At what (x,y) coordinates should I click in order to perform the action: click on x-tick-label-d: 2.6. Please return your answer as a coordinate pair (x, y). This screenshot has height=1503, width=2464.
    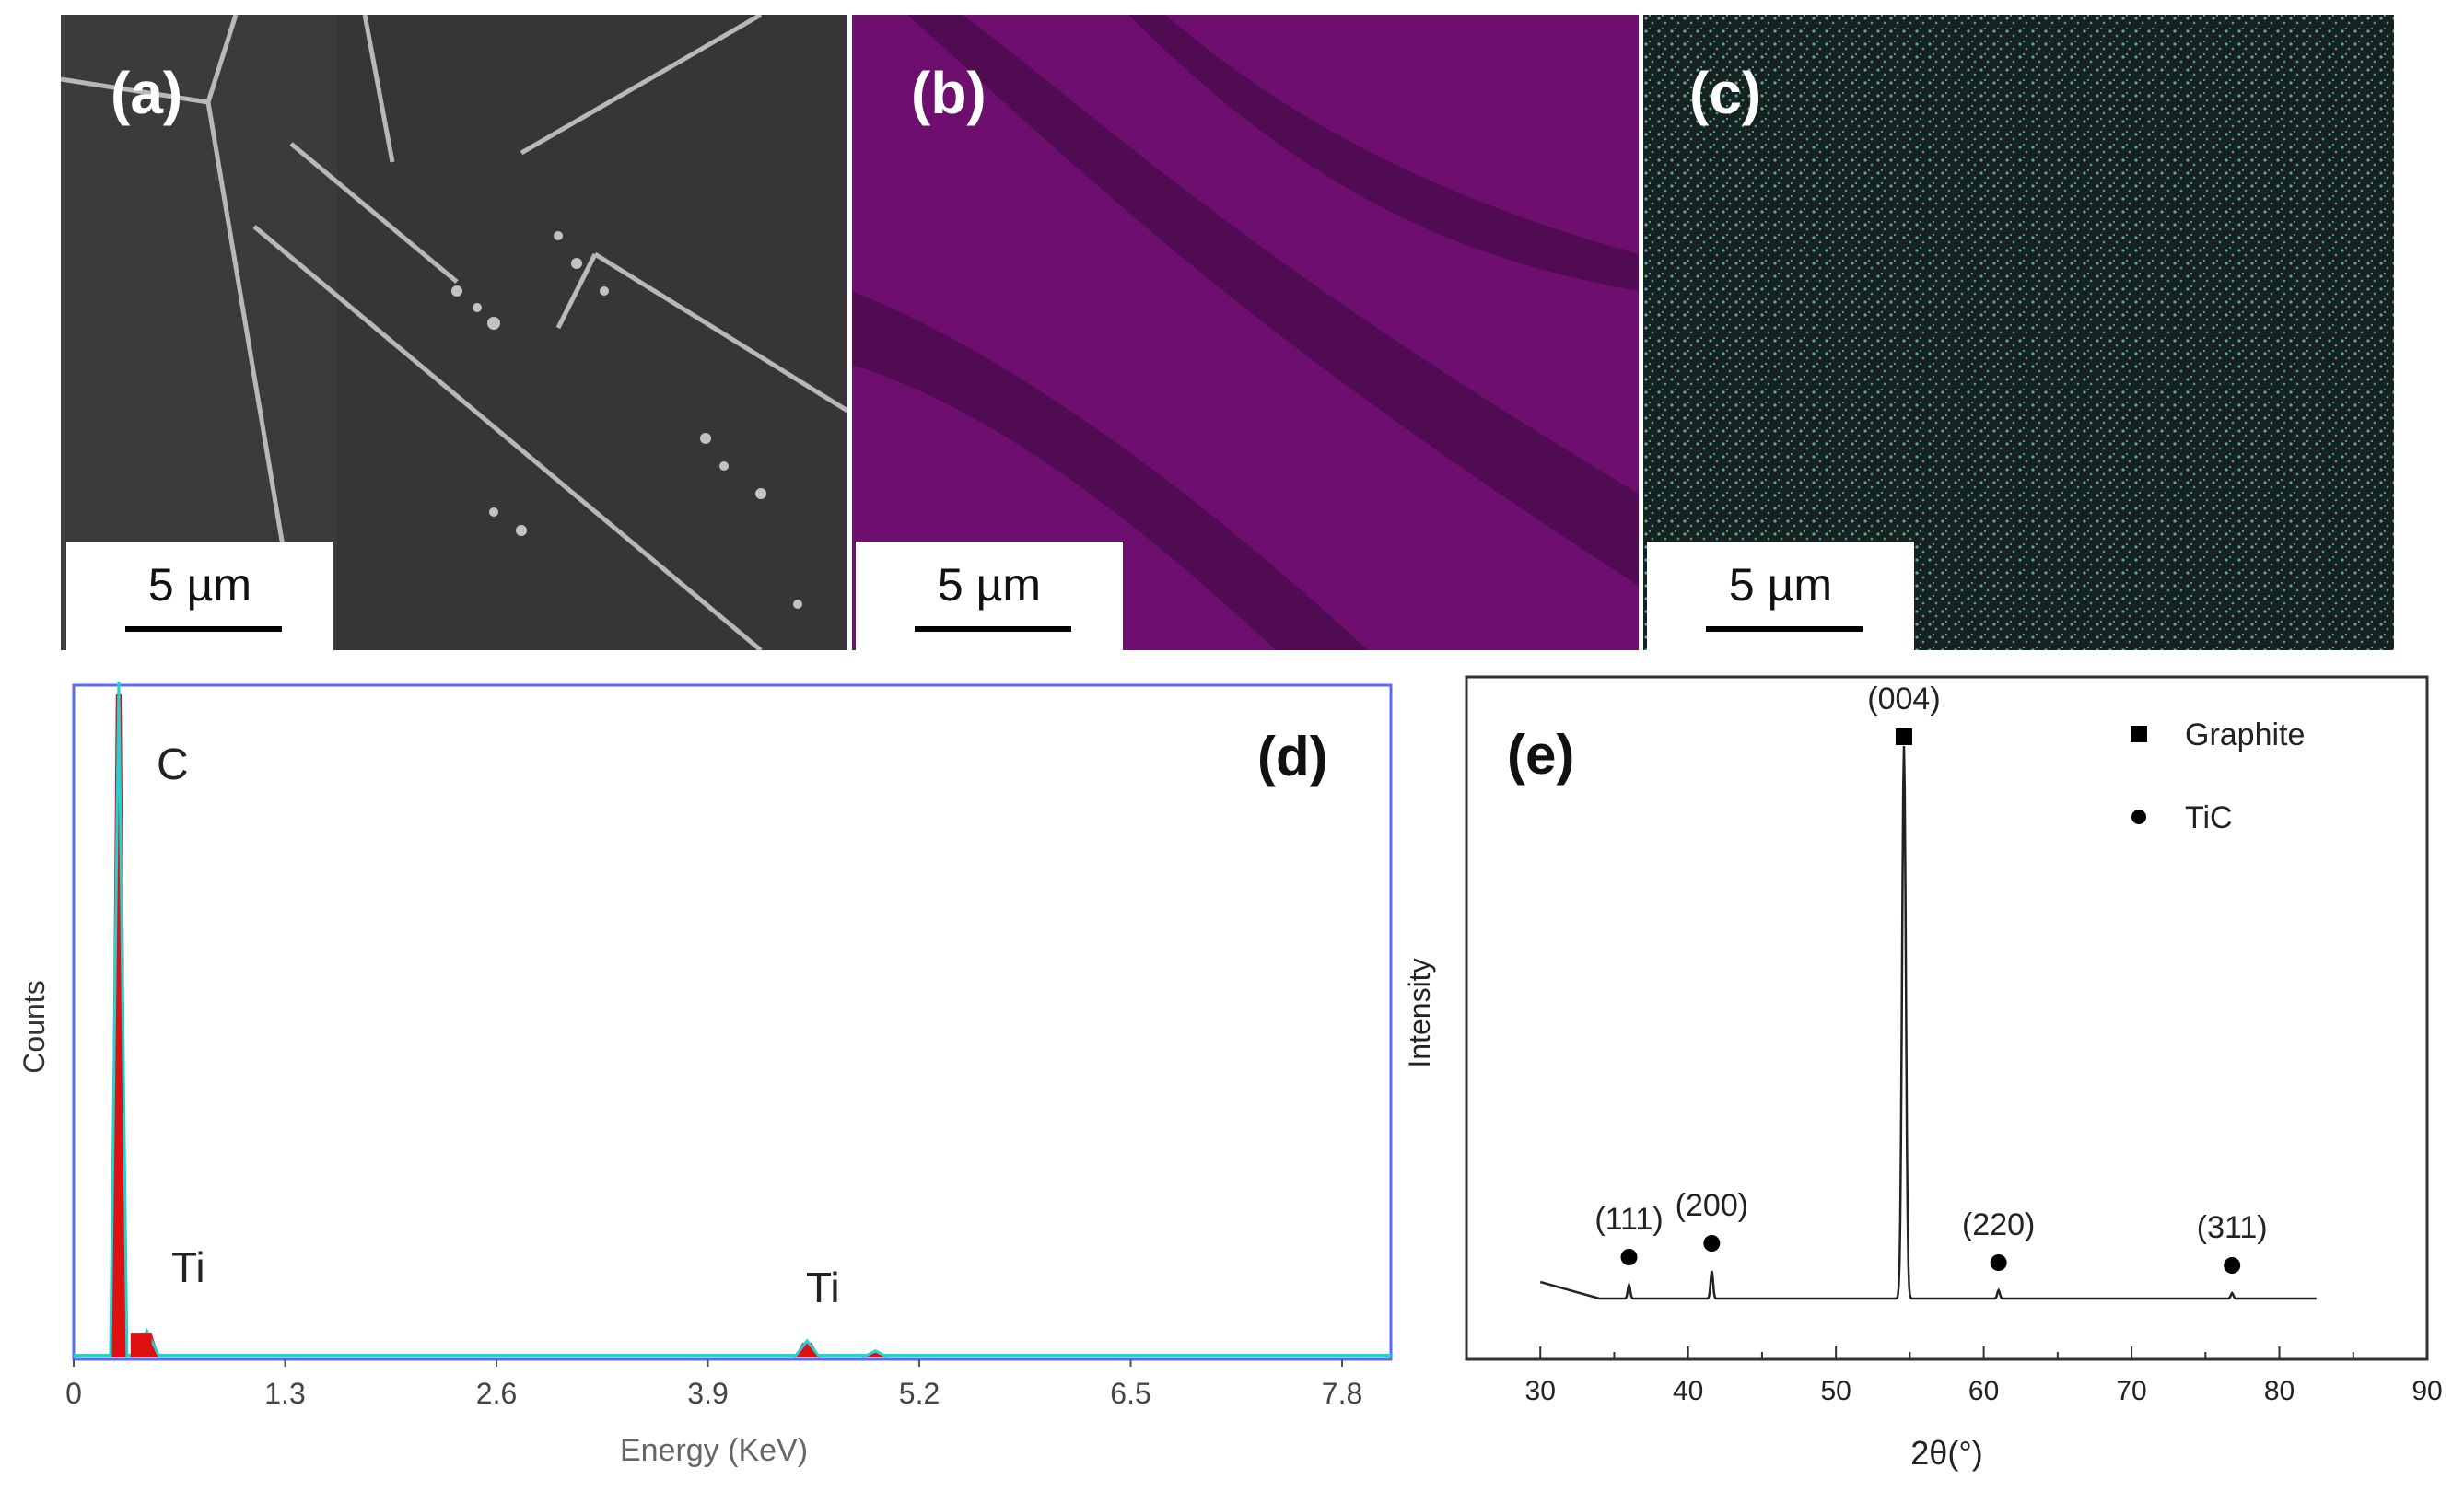
    Looking at the image, I should click on (497, 1393).